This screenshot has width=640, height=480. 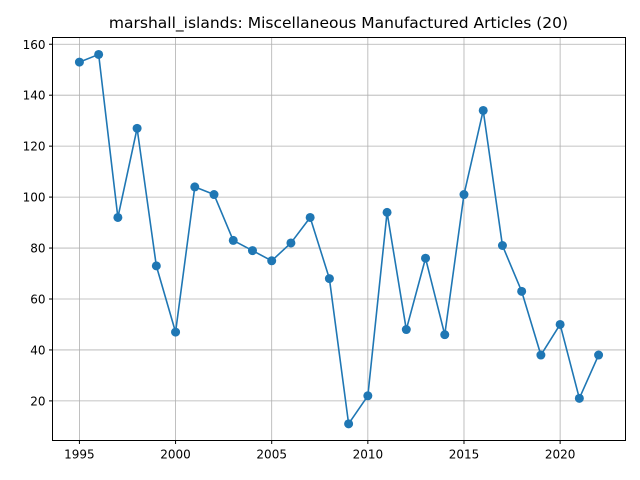 What do you see at coordinates (34, 198) in the screenshot?
I see `y-tick-label: 100` at bounding box center [34, 198].